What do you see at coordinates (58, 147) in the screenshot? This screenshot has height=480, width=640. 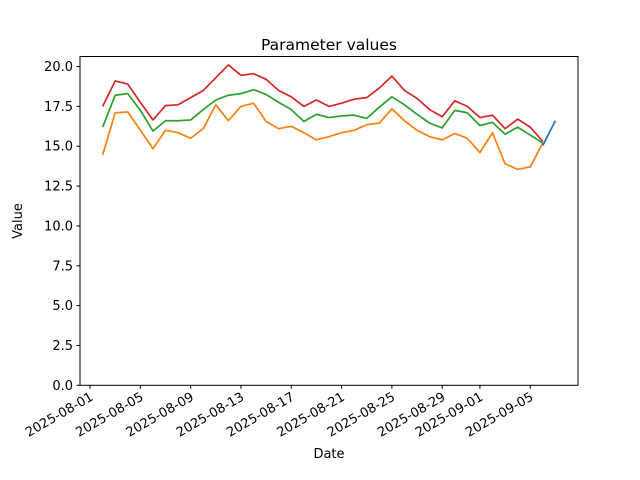 I see `y-axis-tick-label: 15.0` at bounding box center [58, 147].